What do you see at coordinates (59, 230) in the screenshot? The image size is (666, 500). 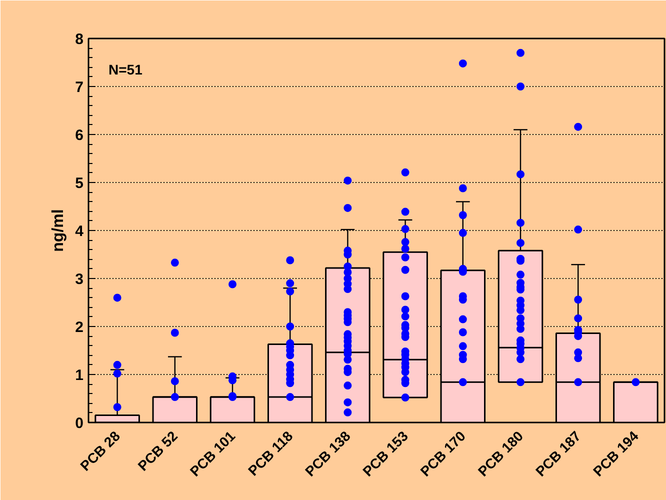 I see `y-axis-title: ng/ml` at bounding box center [59, 230].